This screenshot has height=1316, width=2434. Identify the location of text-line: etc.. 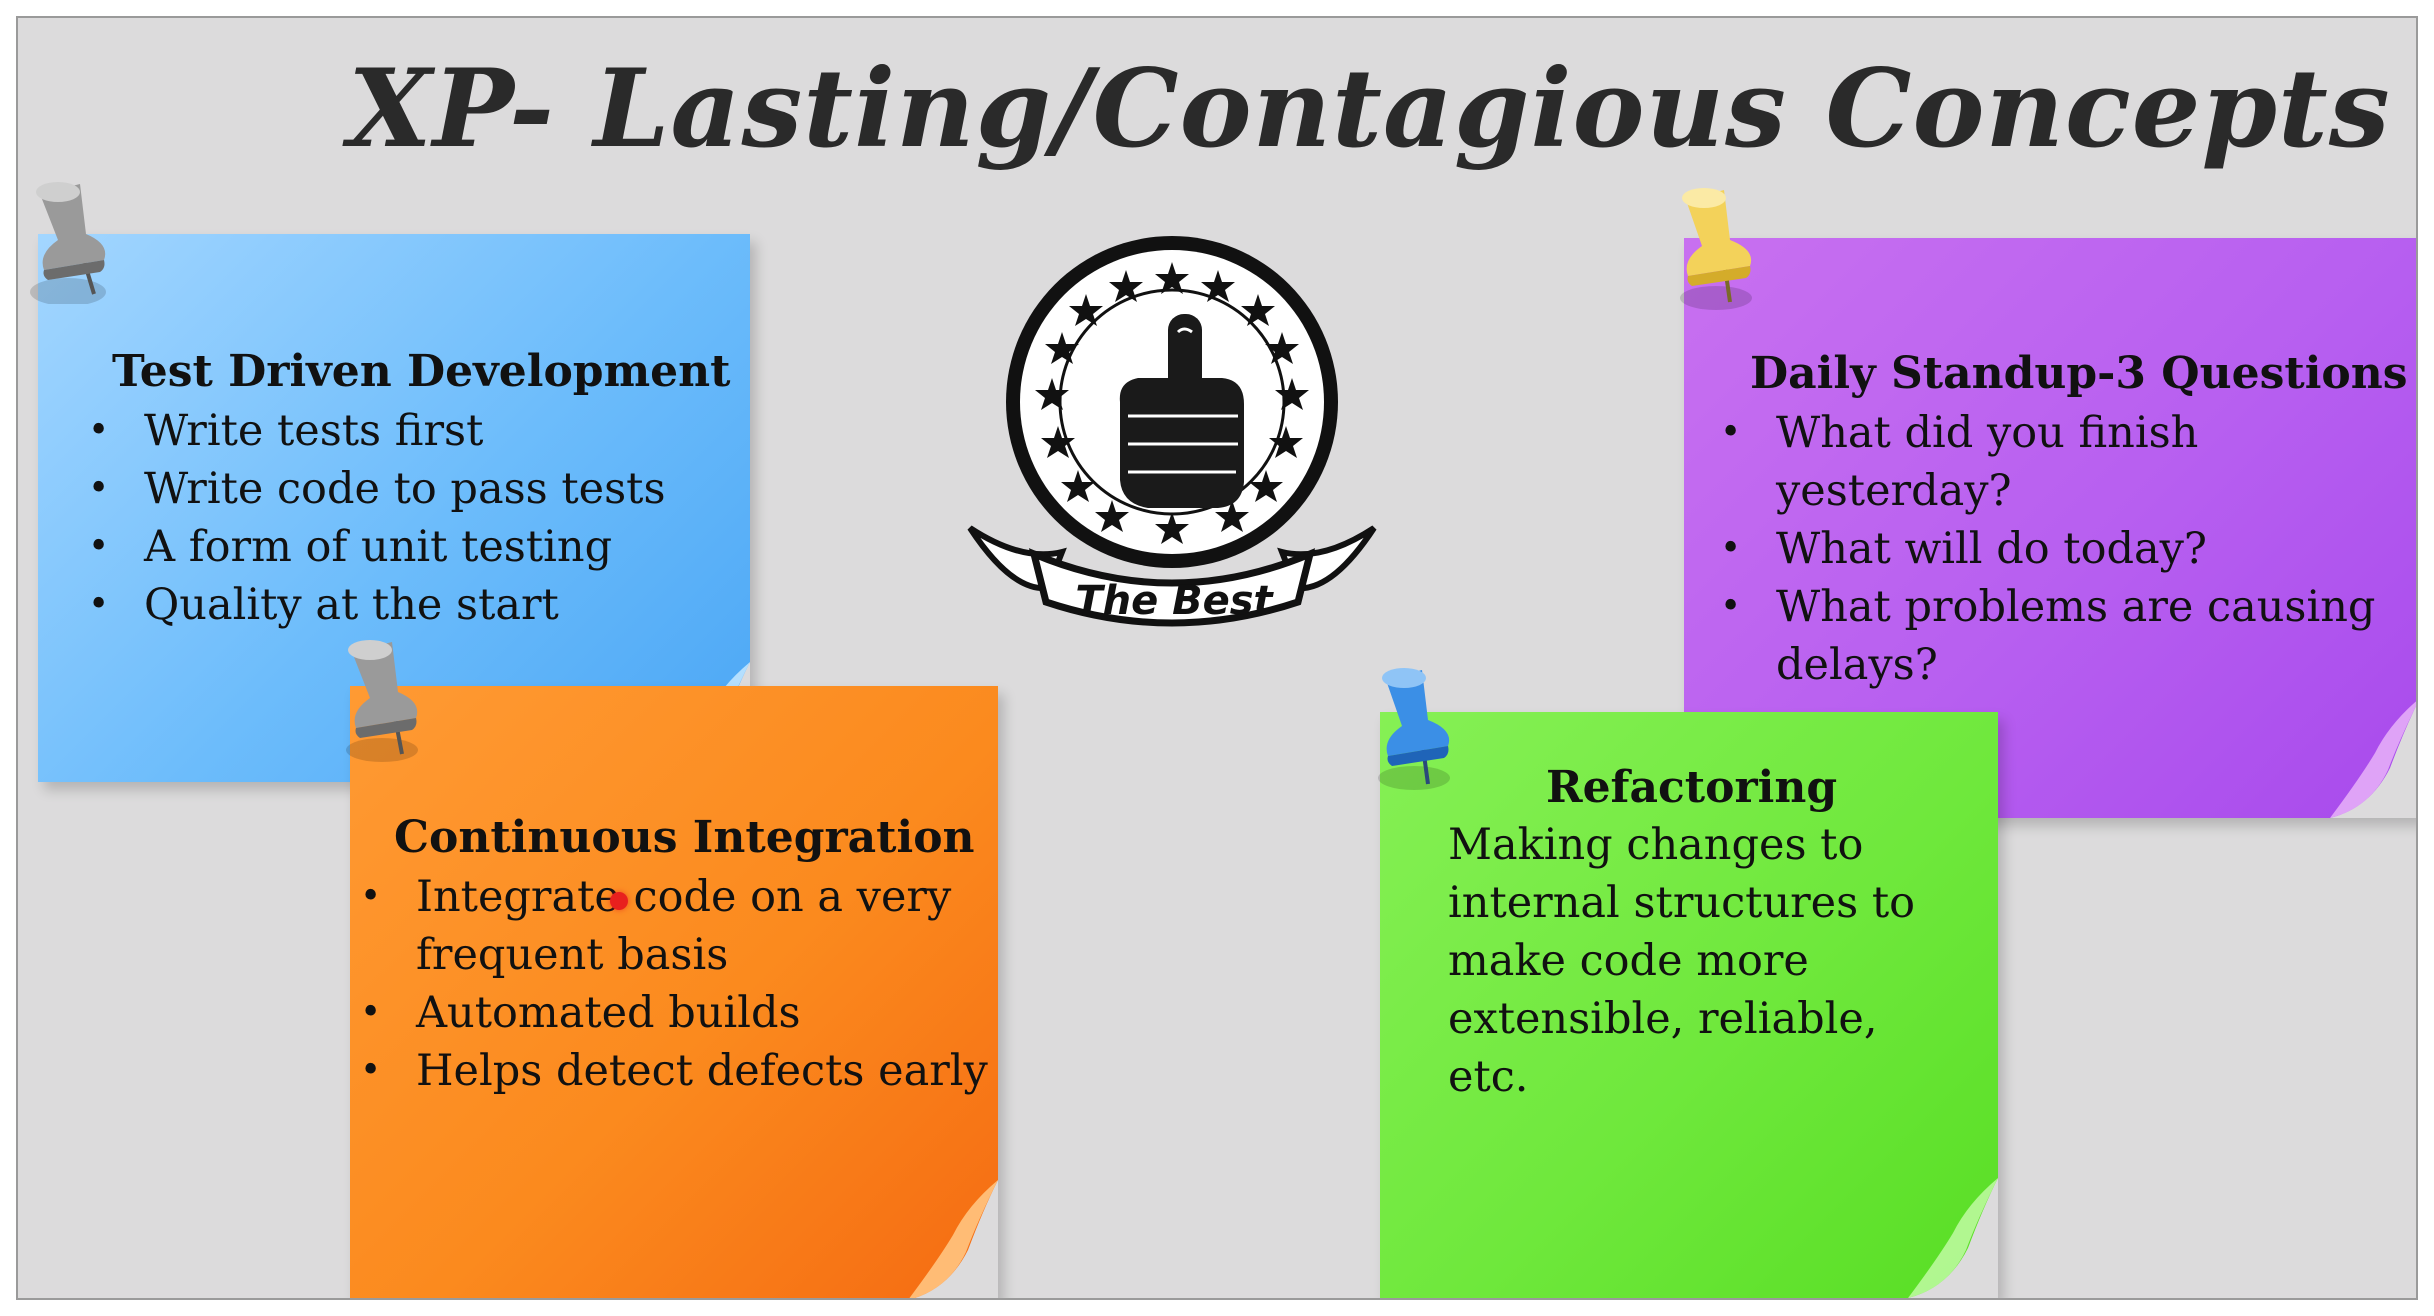
(1488, 1077).